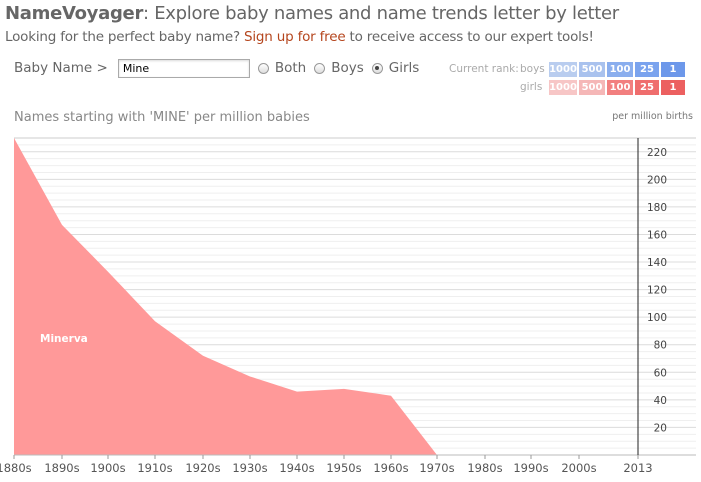  Describe the element at coordinates (295, 37) in the screenshot. I see `signup-link: Sign up for free` at that location.